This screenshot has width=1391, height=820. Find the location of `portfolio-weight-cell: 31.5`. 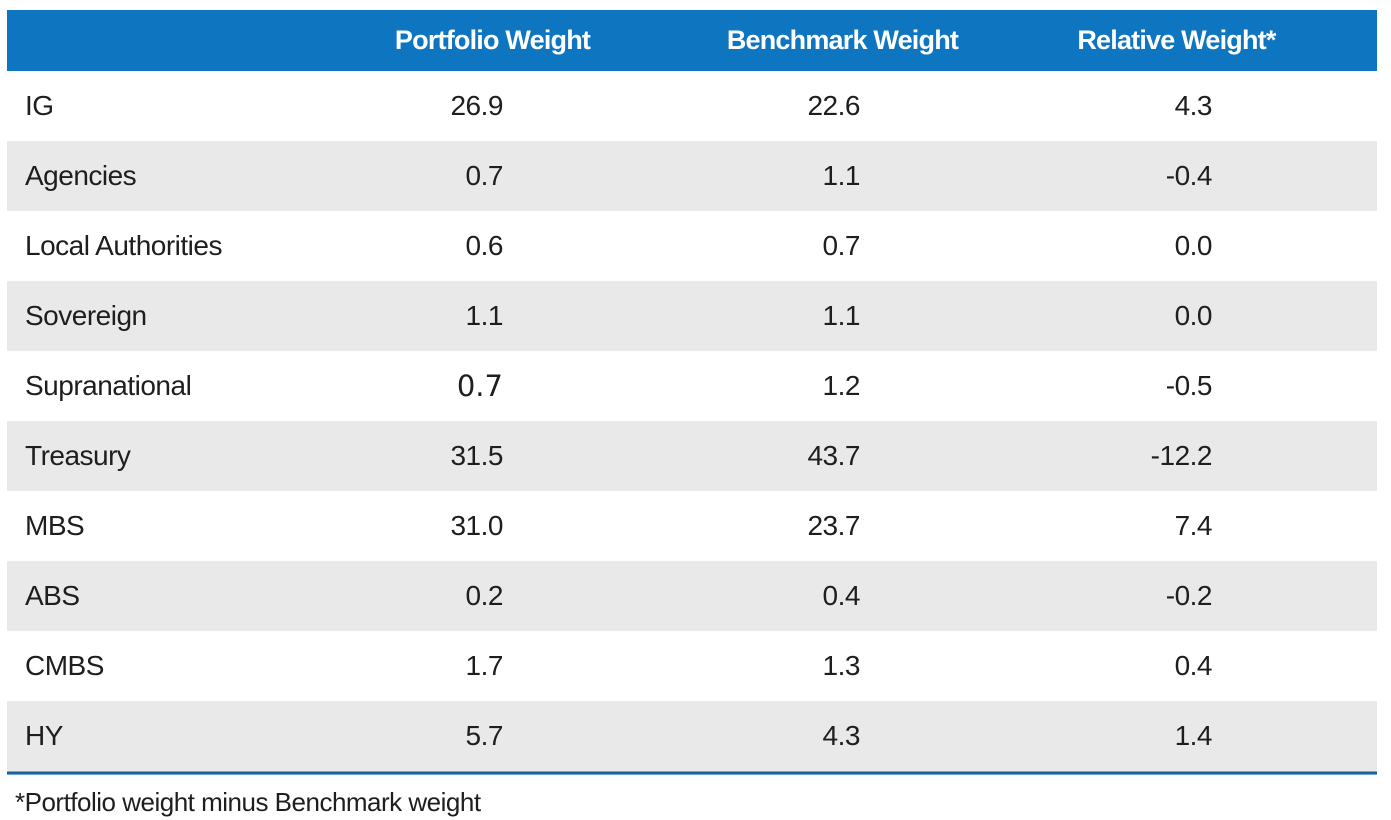

portfolio-weight-cell: 31.5 is located at coordinates (492, 456).